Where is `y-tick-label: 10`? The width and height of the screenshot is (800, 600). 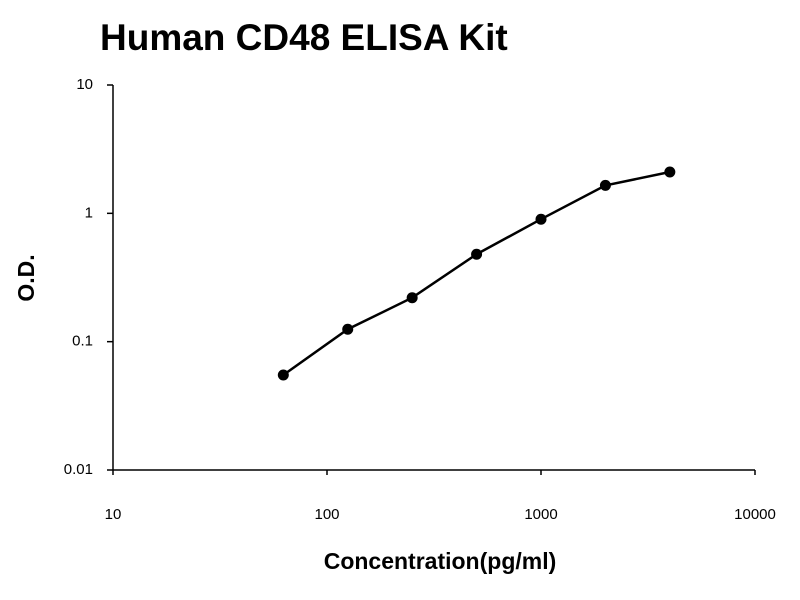
y-tick-label: 10 is located at coordinates (84, 84).